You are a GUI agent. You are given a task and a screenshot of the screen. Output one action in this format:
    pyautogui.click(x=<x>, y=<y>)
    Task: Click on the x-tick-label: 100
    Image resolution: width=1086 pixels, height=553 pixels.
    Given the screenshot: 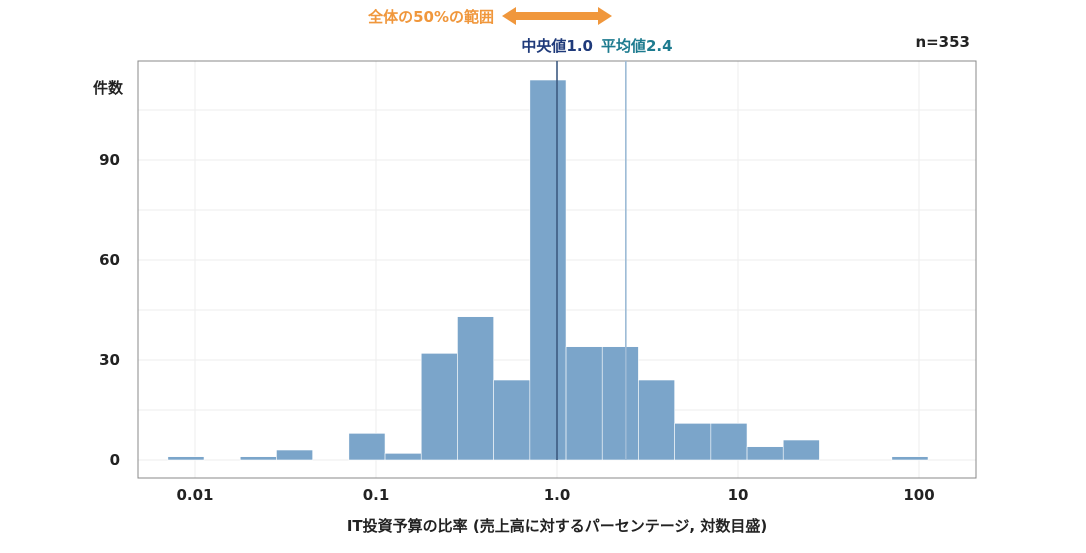 What is the action you would take?
    pyautogui.click(x=918, y=495)
    